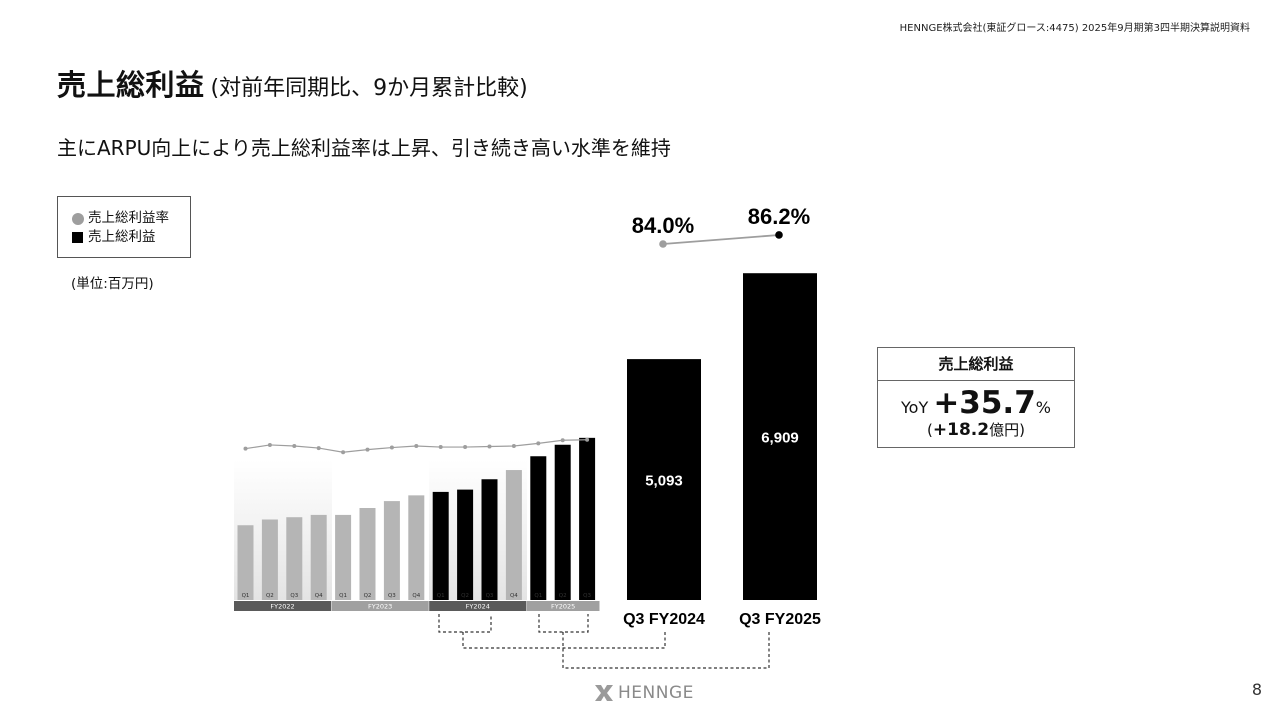  What do you see at coordinates (721, 239) in the screenshot?
I see `main-rate-line` at bounding box center [721, 239].